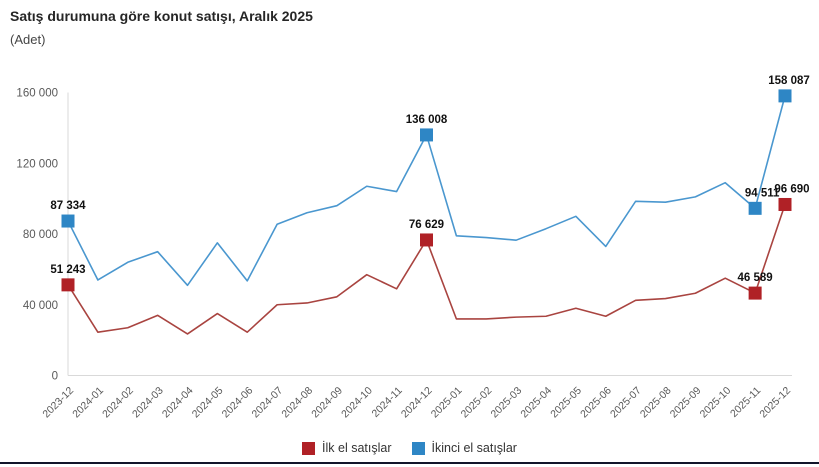 Image resolution: width=819 pixels, height=467 pixels. What do you see at coordinates (417, 403) in the screenshot?
I see `x-axis-tick-label: 2024-12` at bounding box center [417, 403].